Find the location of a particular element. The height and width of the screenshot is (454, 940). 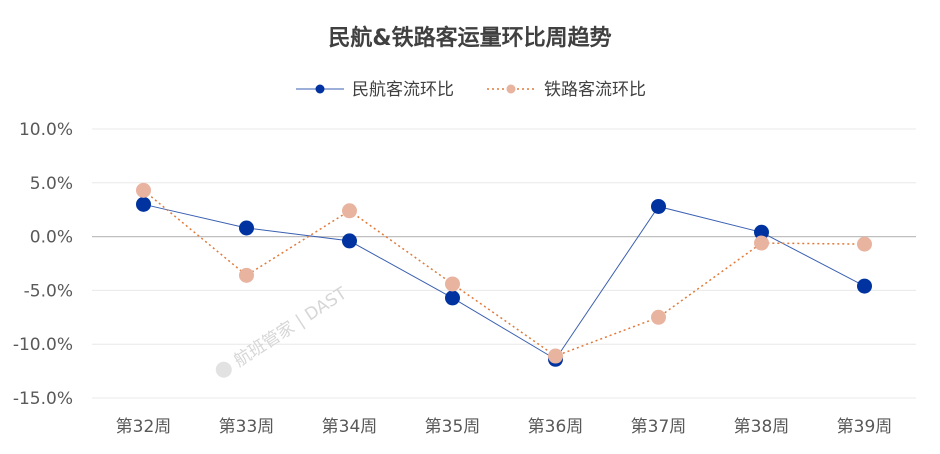

y-tick-label: -5.0% is located at coordinates (48, 291).